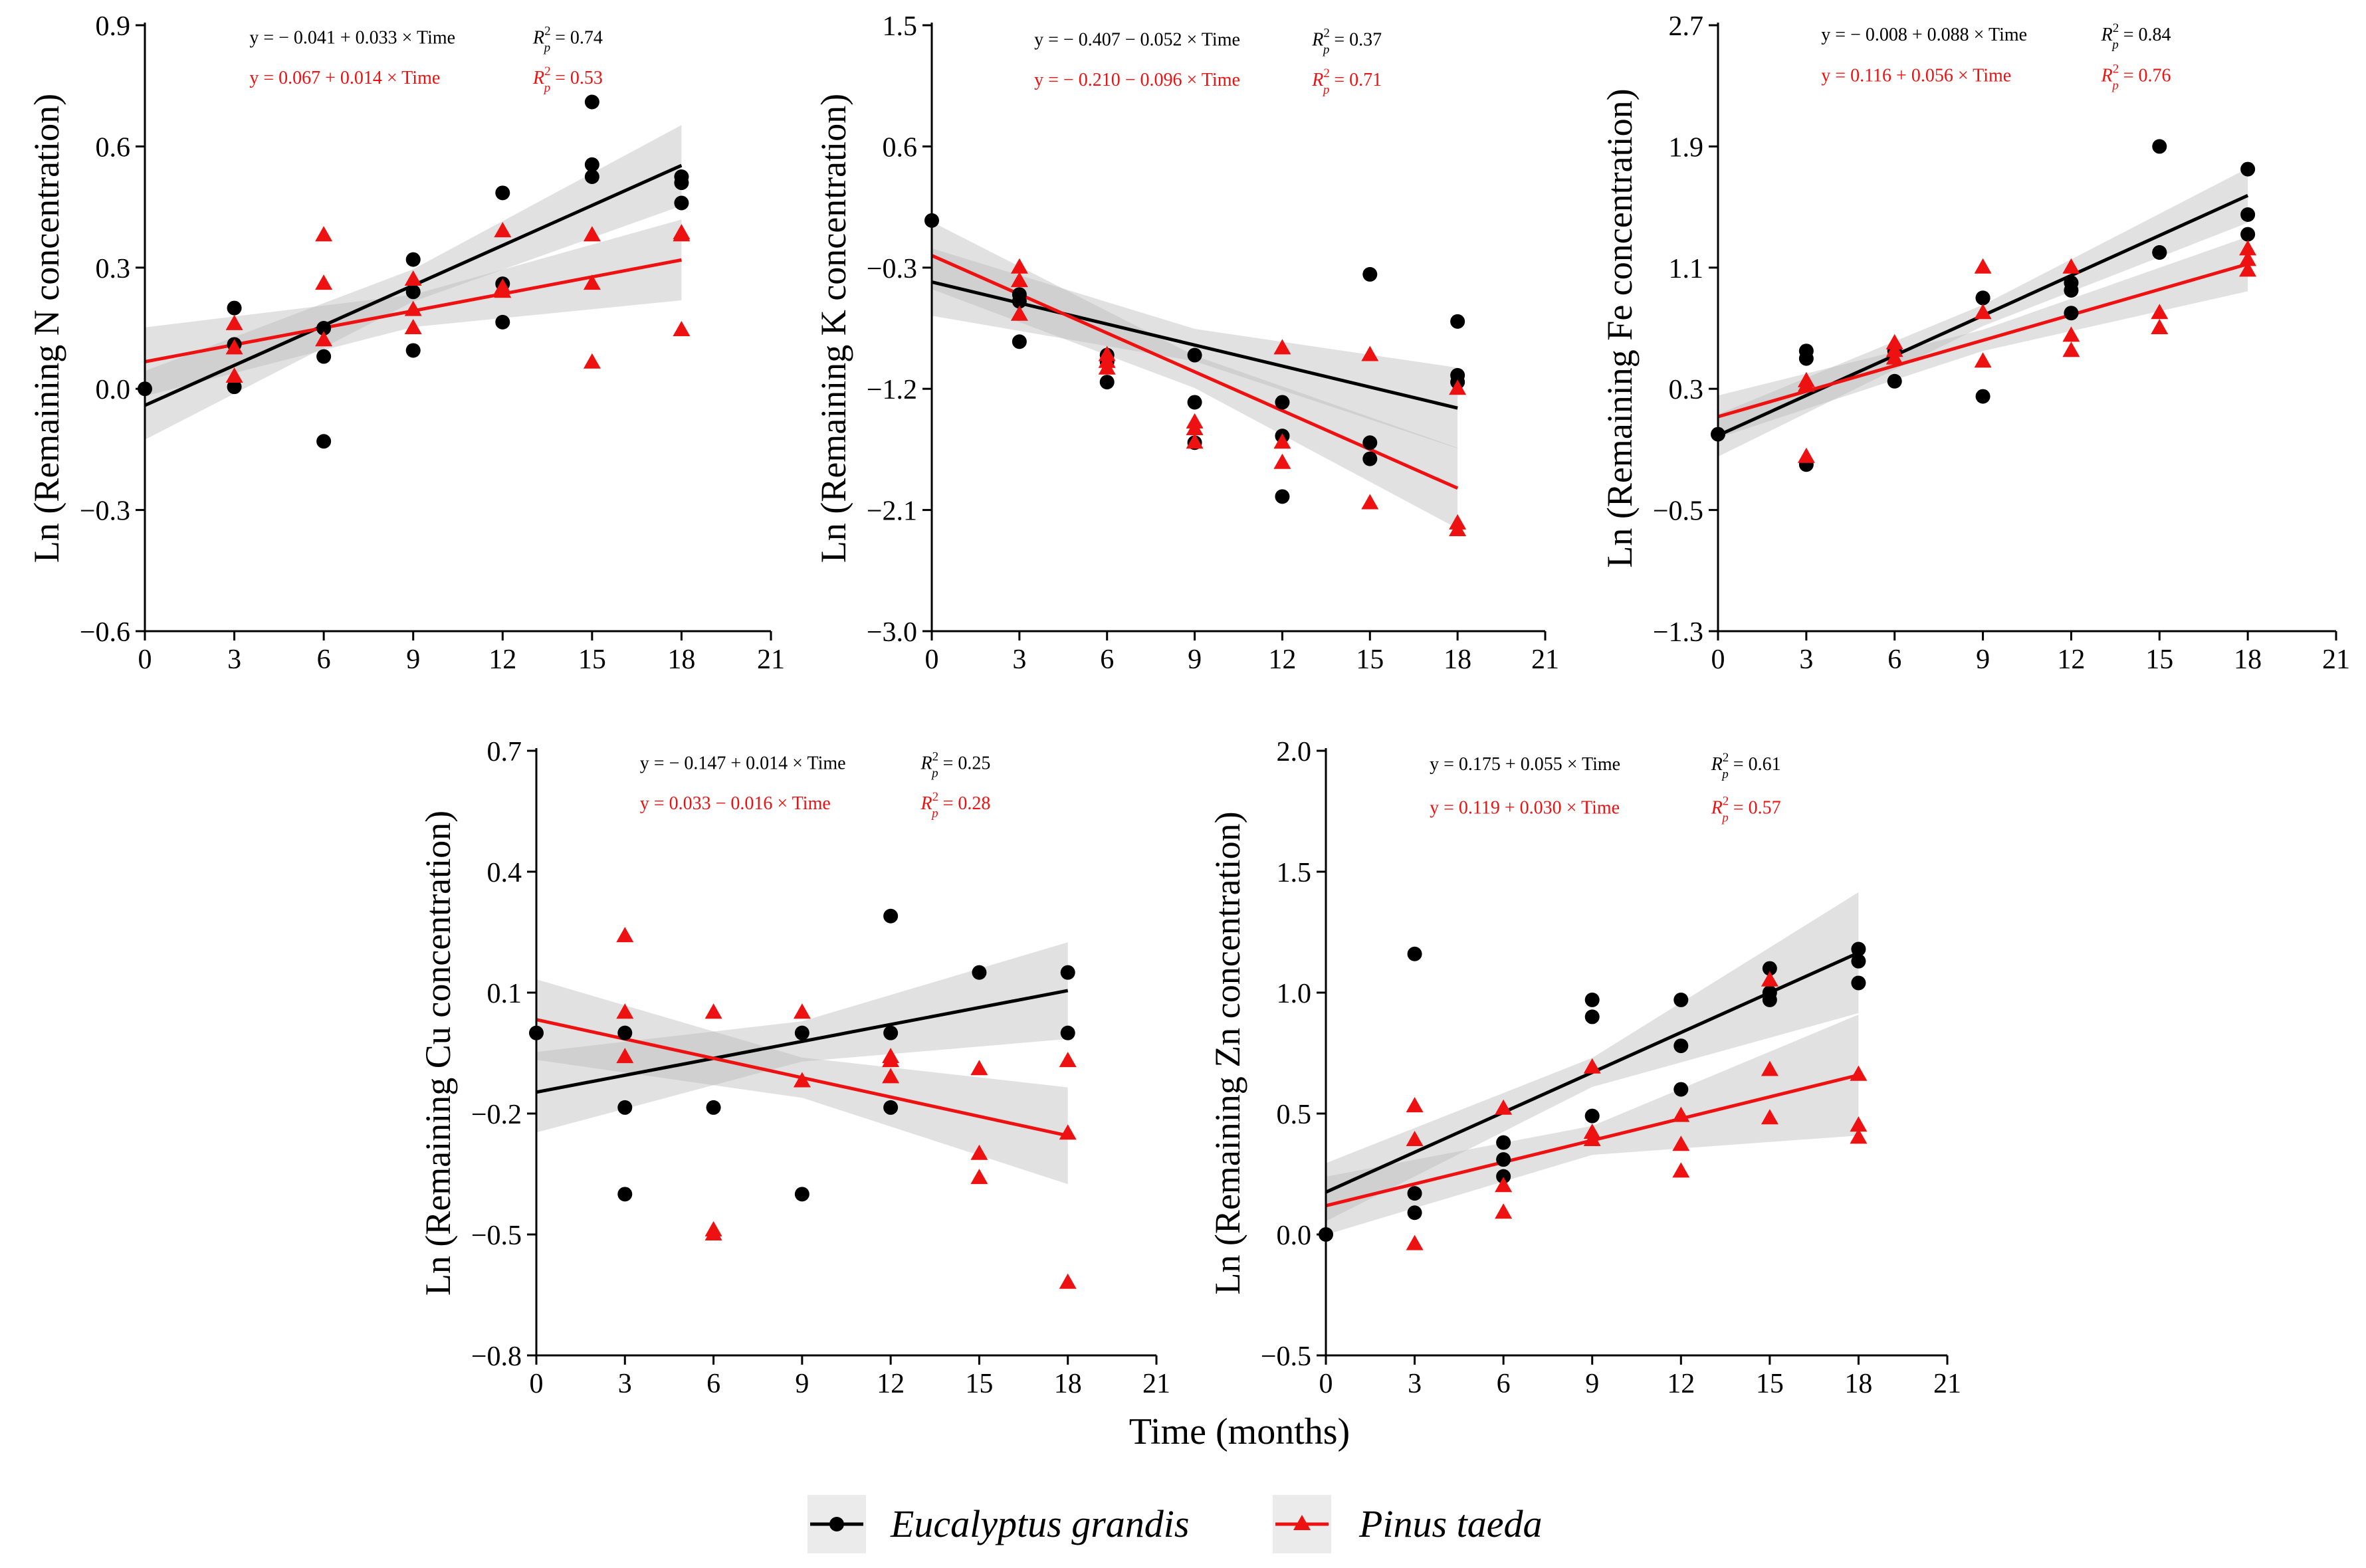  Describe the element at coordinates (1620, 327) in the screenshot. I see `y-axis-title: Ln (Remaining Fe concentration)` at that location.